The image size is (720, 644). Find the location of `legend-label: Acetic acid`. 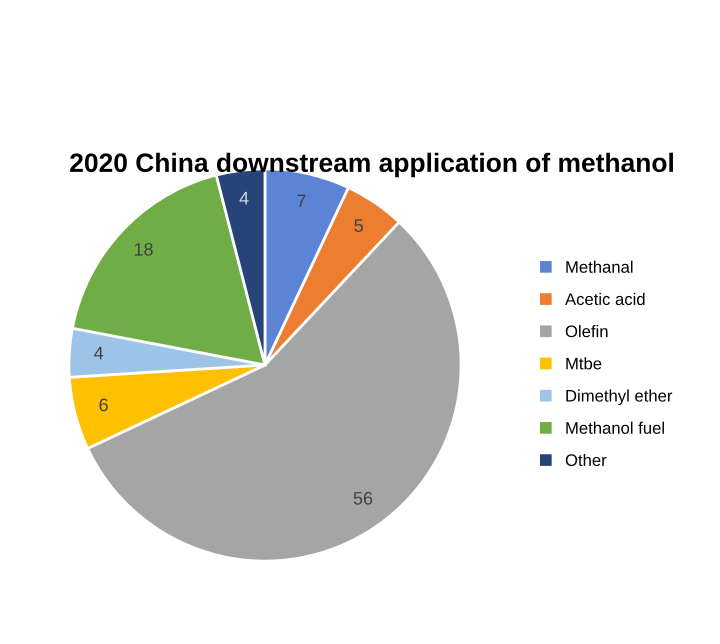

legend-label: Acetic acid is located at coordinates (605, 299).